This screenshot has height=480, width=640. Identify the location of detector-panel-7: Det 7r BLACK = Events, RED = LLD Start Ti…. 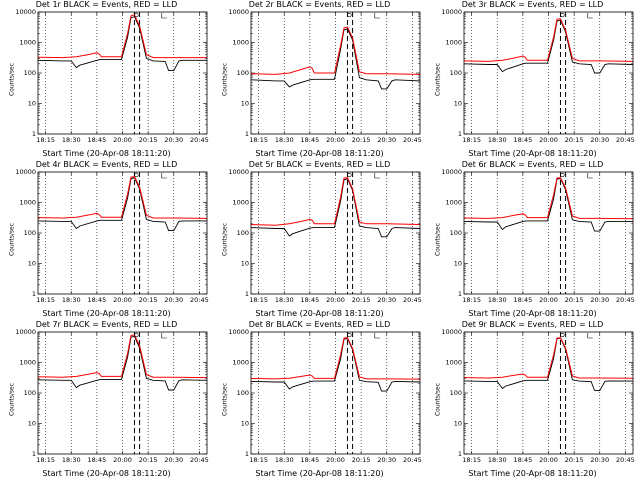
(106, 400).